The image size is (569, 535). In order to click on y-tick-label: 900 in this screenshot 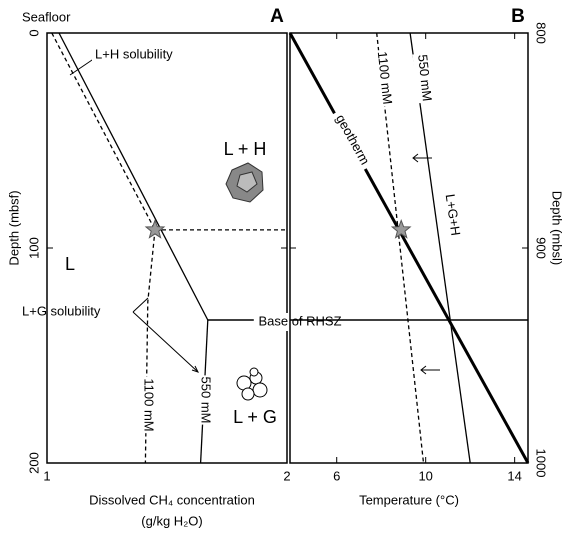, I will do `click(541, 248)`.